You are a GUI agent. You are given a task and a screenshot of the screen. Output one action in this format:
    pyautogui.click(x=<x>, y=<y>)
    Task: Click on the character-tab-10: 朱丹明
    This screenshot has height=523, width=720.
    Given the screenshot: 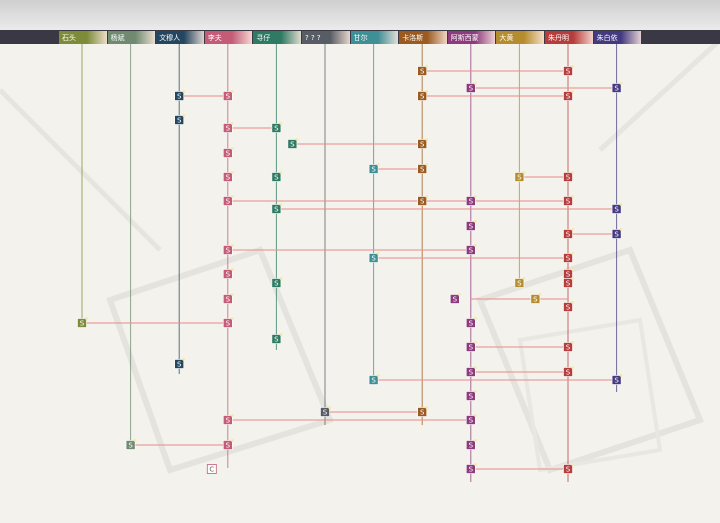 What is the action you would take?
    pyautogui.click(x=569, y=37)
    